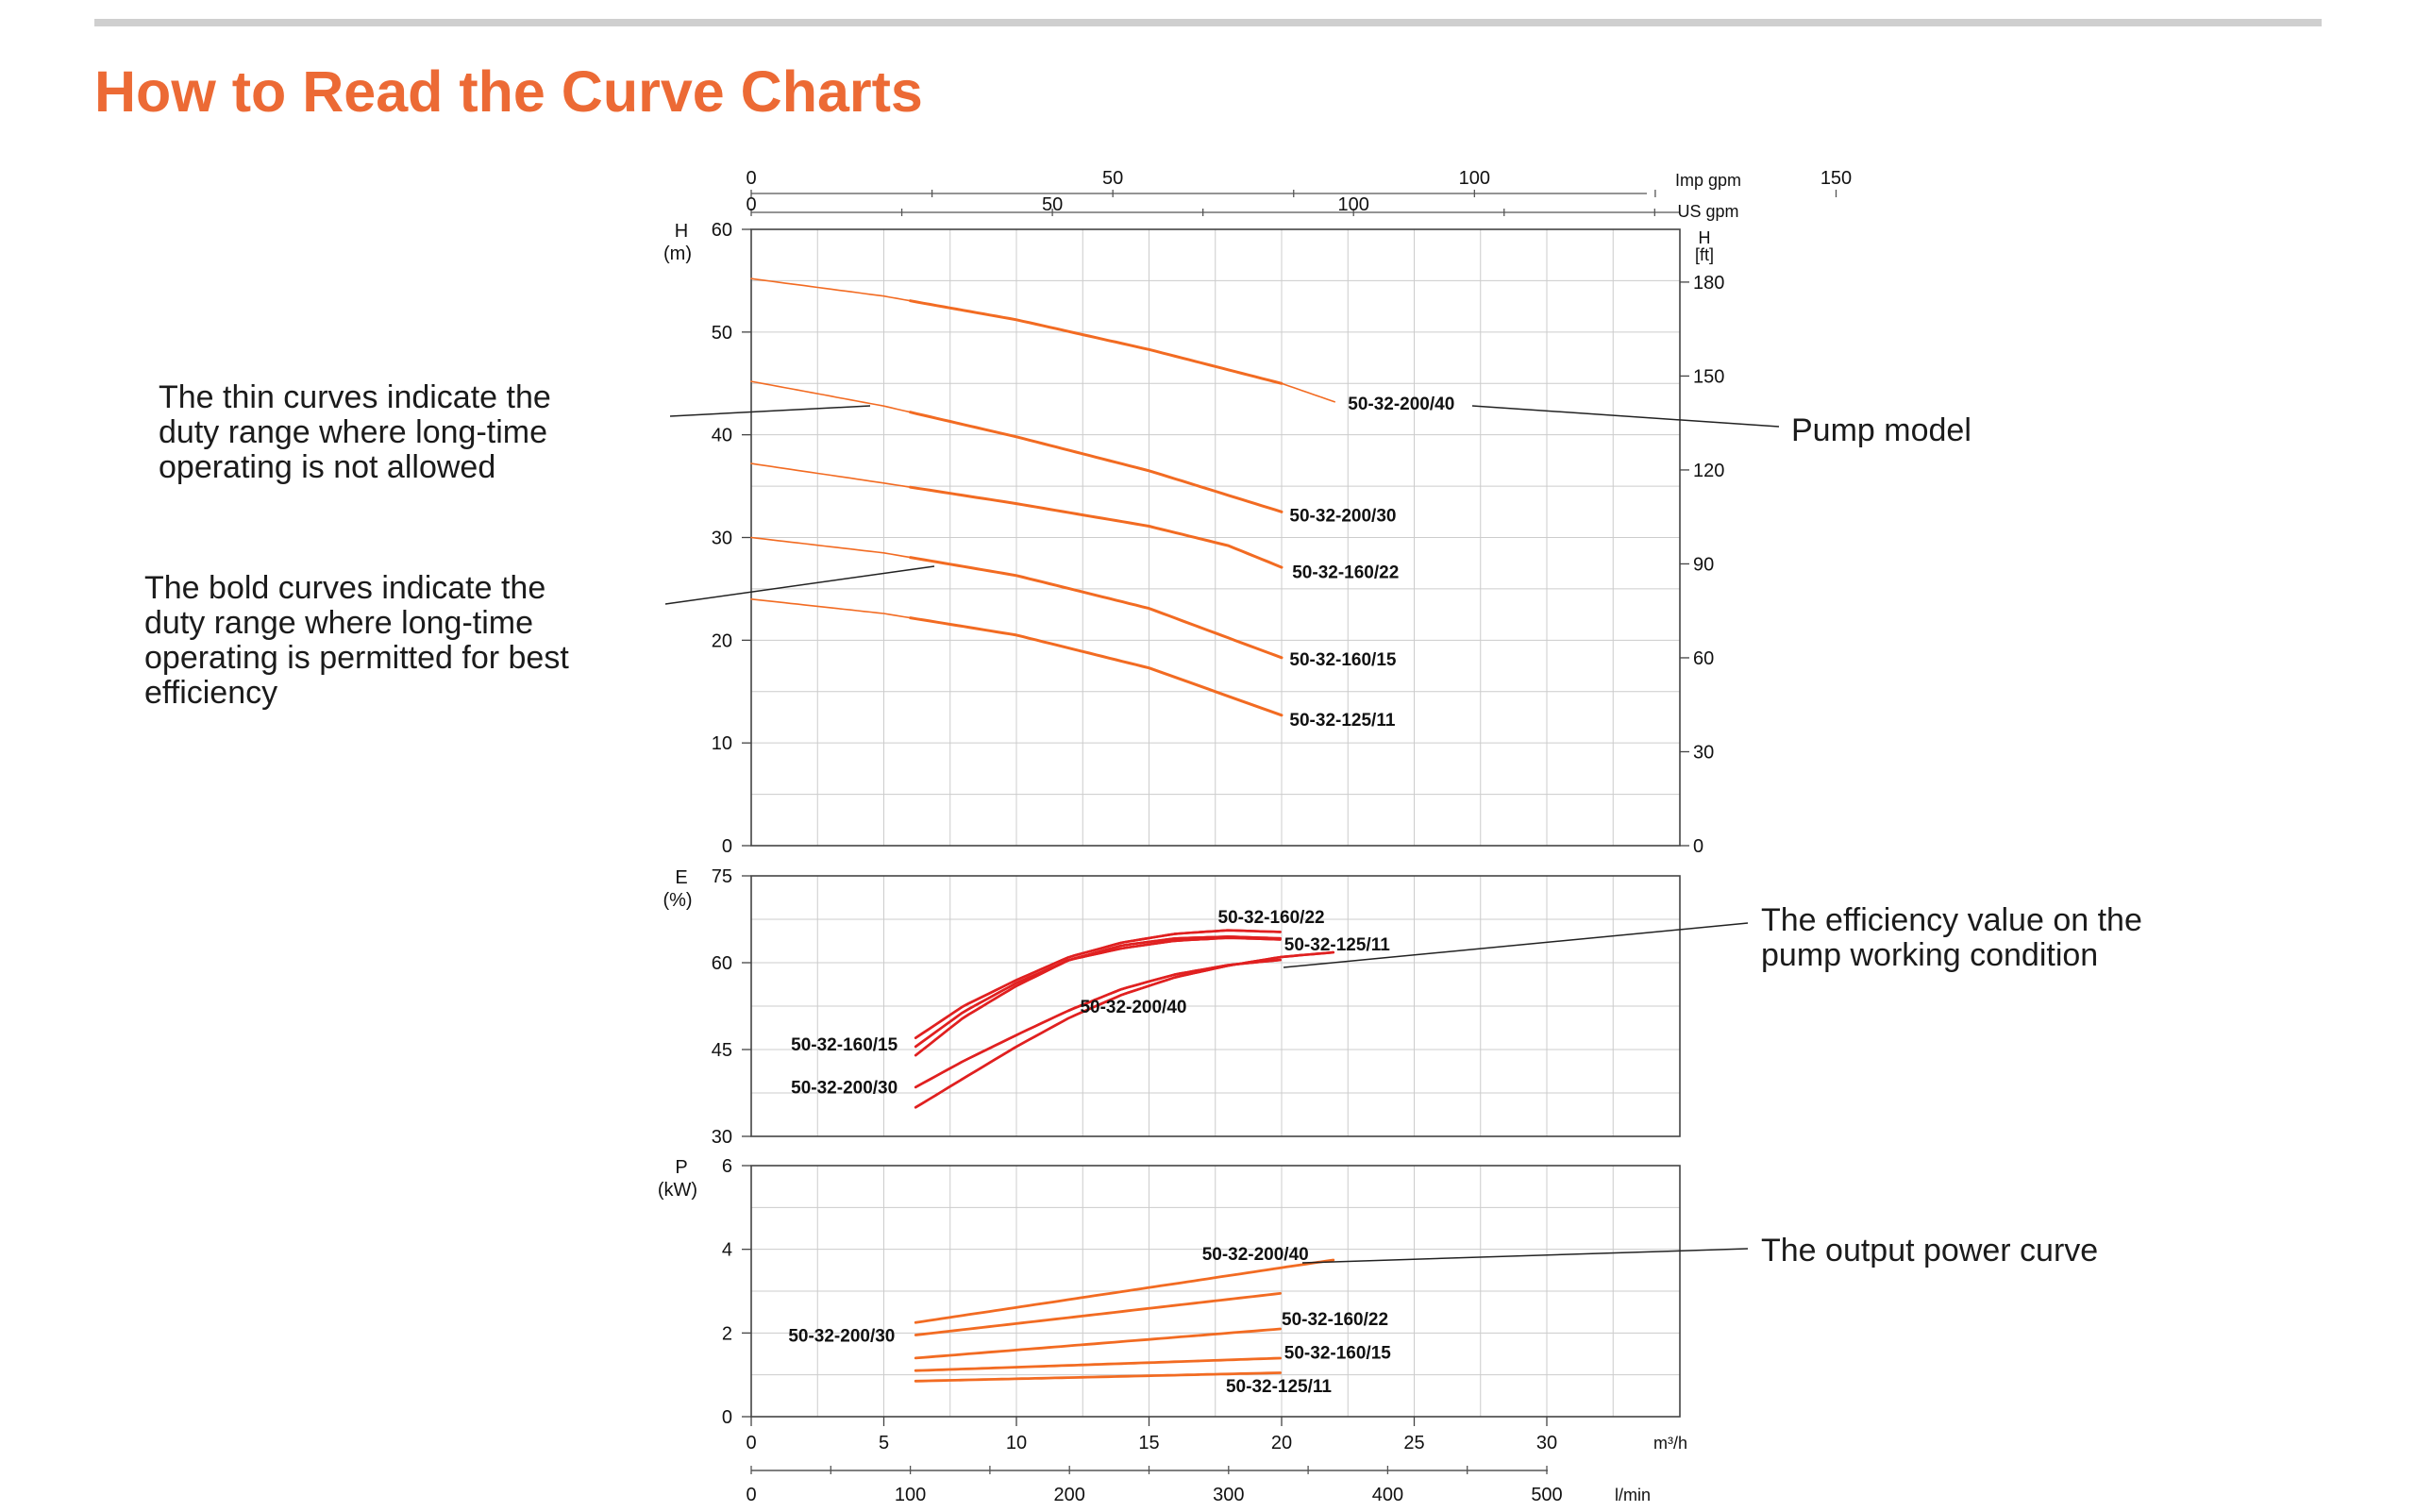 The width and height of the screenshot is (2416, 1512). What do you see at coordinates (1546, 1443) in the screenshot?
I see `x-tick-label: 30` at bounding box center [1546, 1443].